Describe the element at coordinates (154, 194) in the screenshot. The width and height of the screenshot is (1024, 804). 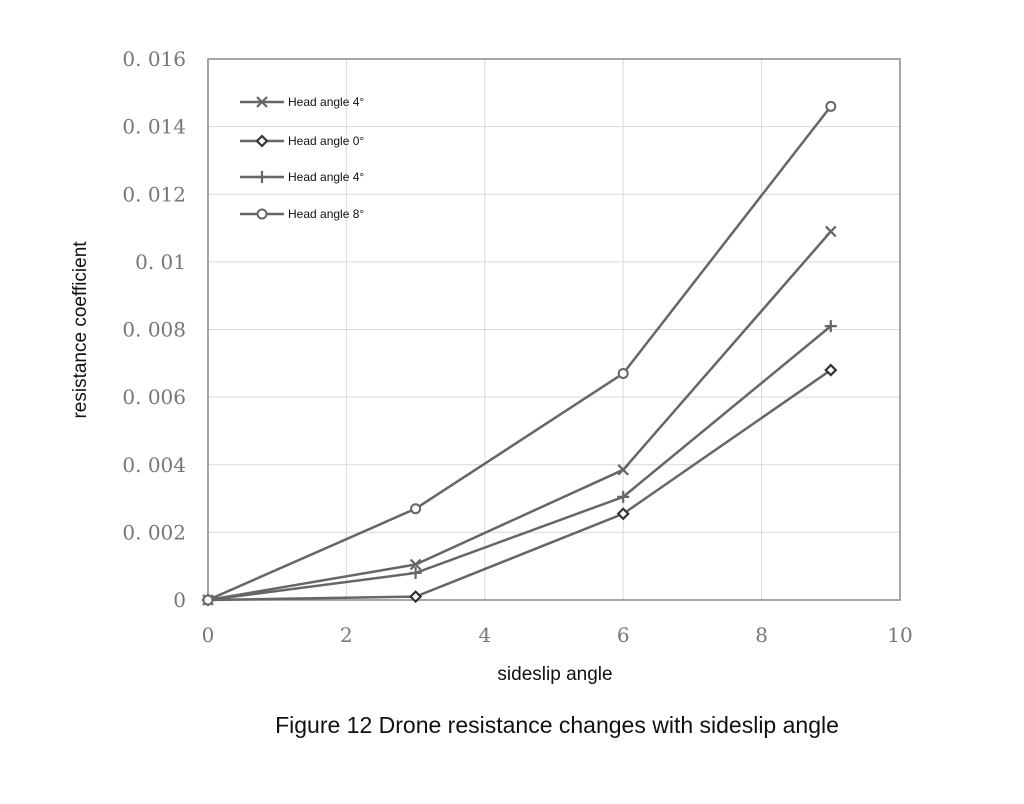
I see `y-tick-label: 0. 012` at that location.